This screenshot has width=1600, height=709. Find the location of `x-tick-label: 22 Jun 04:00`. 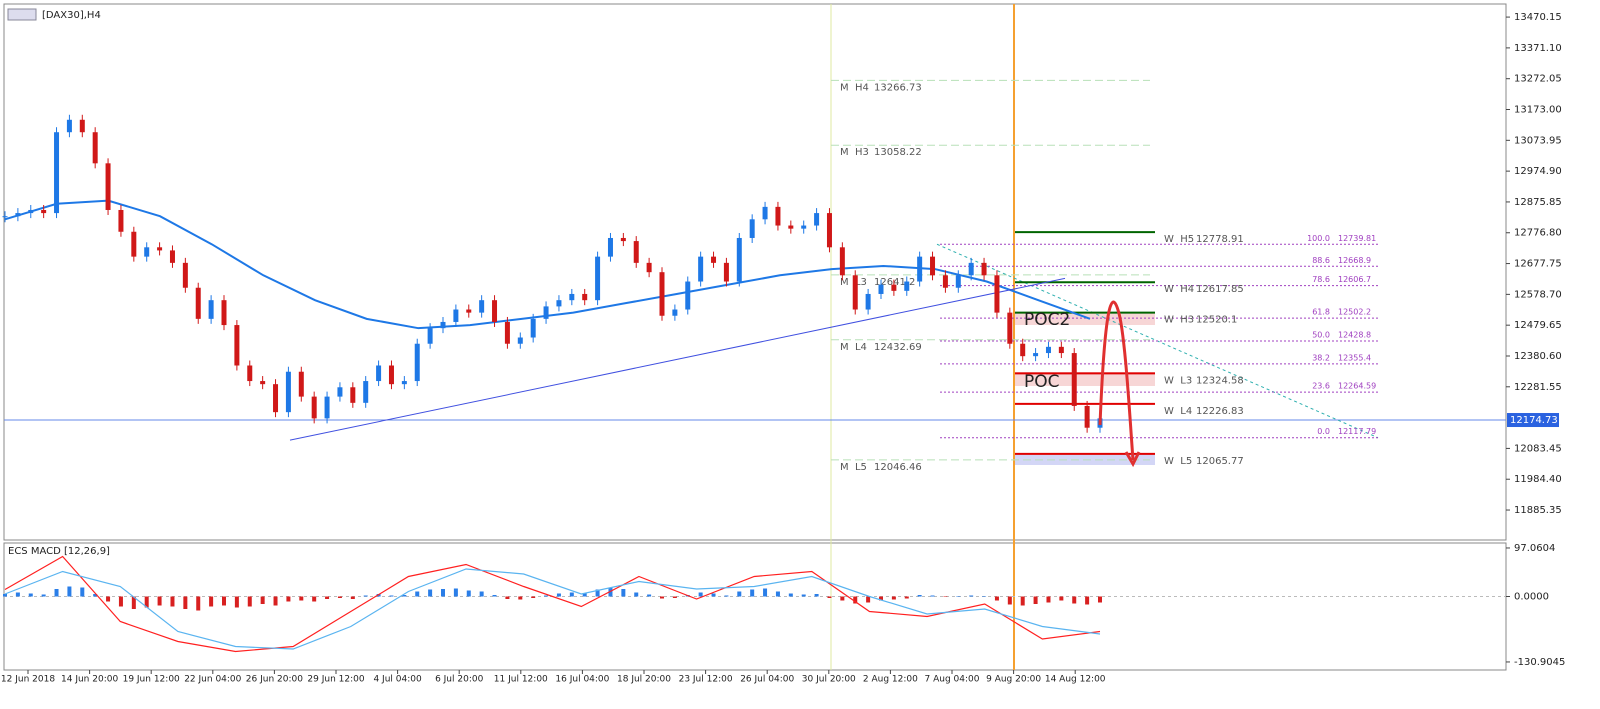

x-tick-label: 22 Jun 04:00 is located at coordinates (212, 680).